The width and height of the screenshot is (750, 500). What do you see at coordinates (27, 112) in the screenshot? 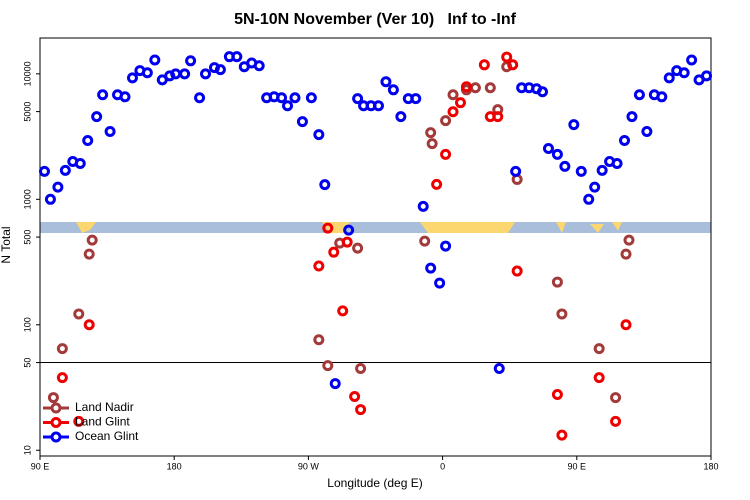
I see `y-tick-label: 5000` at bounding box center [27, 112].